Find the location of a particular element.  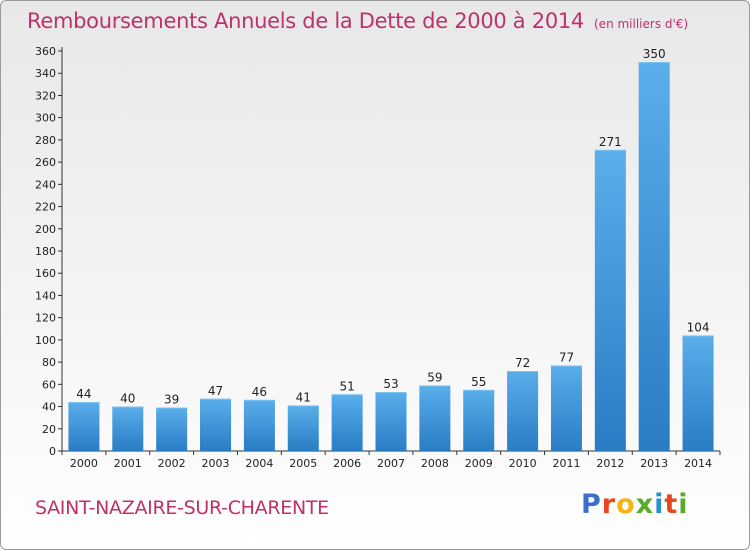

y-tick-label: 160 is located at coordinates (45, 273).